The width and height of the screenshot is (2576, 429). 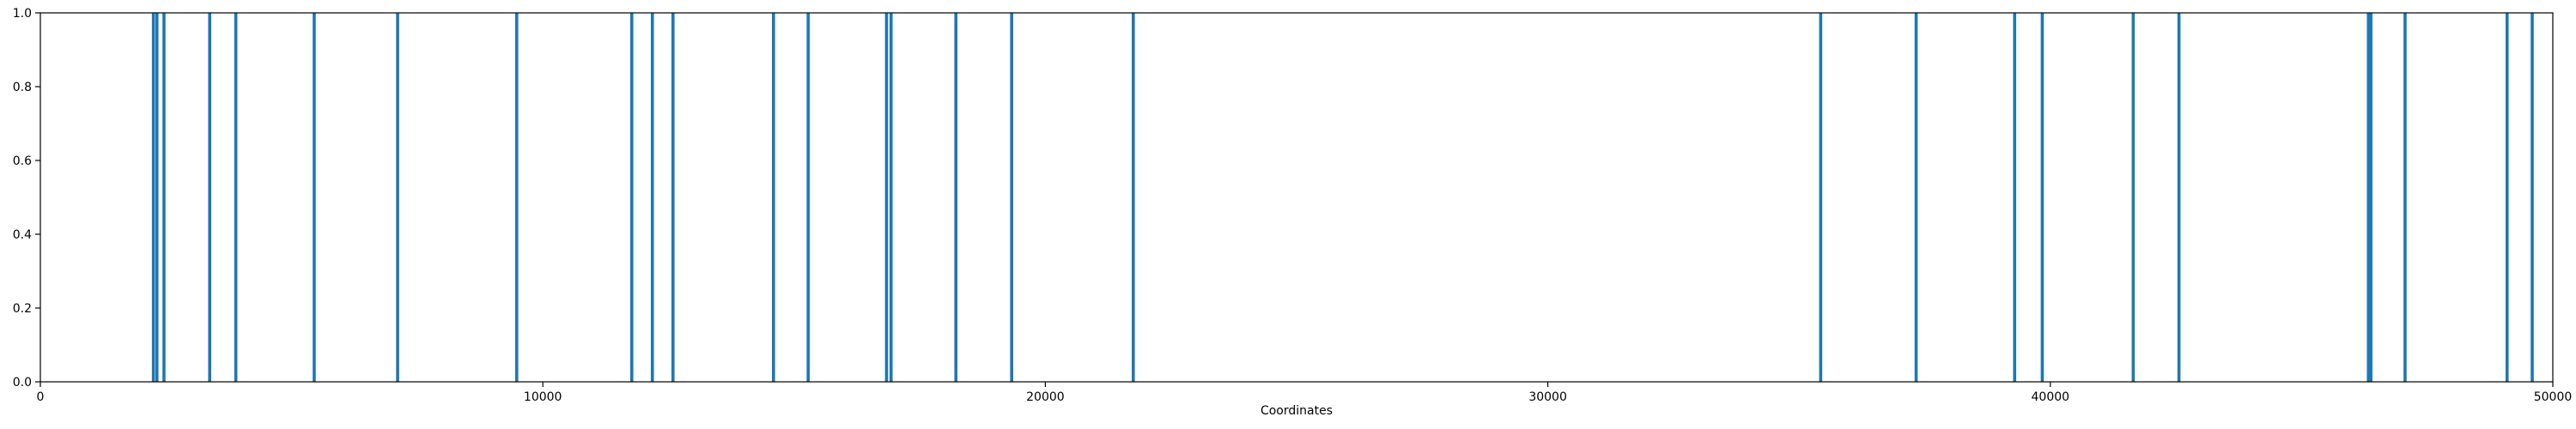 What do you see at coordinates (2051, 397) in the screenshot?
I see `x-tick-label: 40000` at bounding box center [2051, 397].